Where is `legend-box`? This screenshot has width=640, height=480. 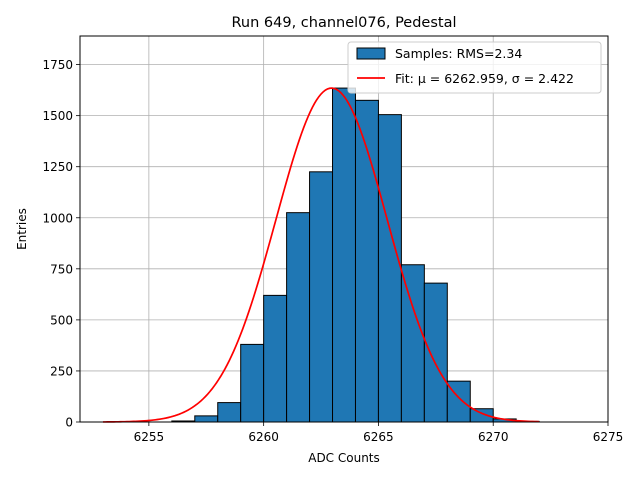
legend-box is located at coordinates (474, 67).